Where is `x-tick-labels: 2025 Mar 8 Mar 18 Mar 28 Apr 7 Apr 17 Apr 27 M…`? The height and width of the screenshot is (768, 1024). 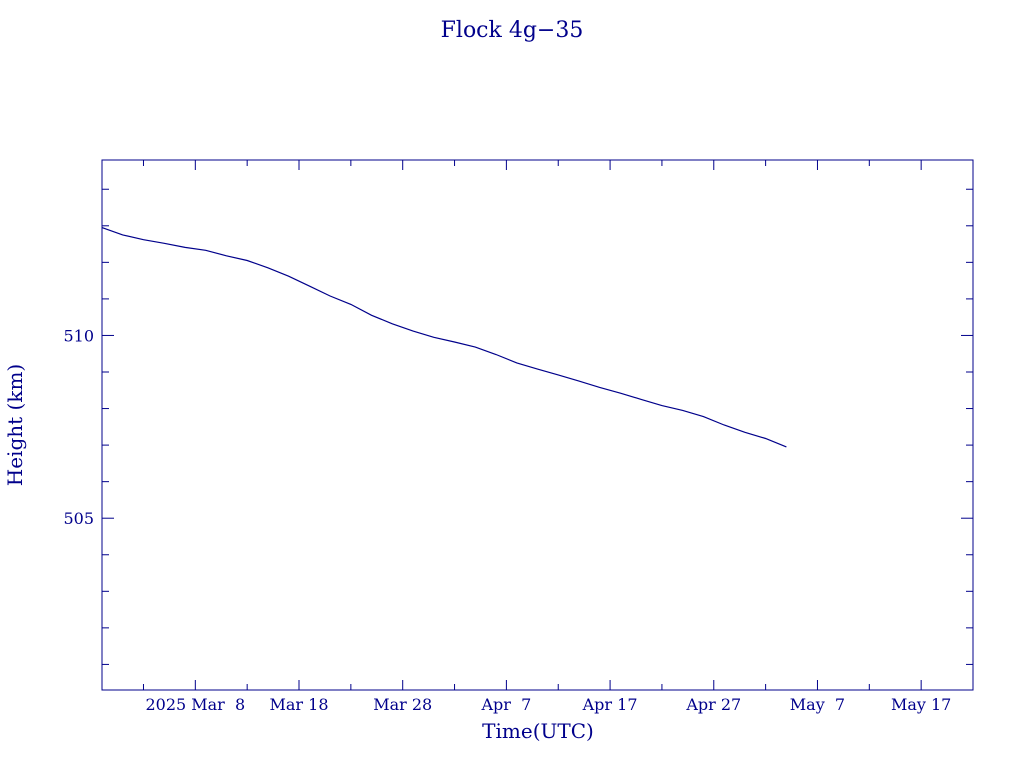 x-tick-labels: 2025 Mar 8 Mar 18 Mar 28 Apr 7 Apr 17 Apr 27 M… is located at coordinates (548, 704).